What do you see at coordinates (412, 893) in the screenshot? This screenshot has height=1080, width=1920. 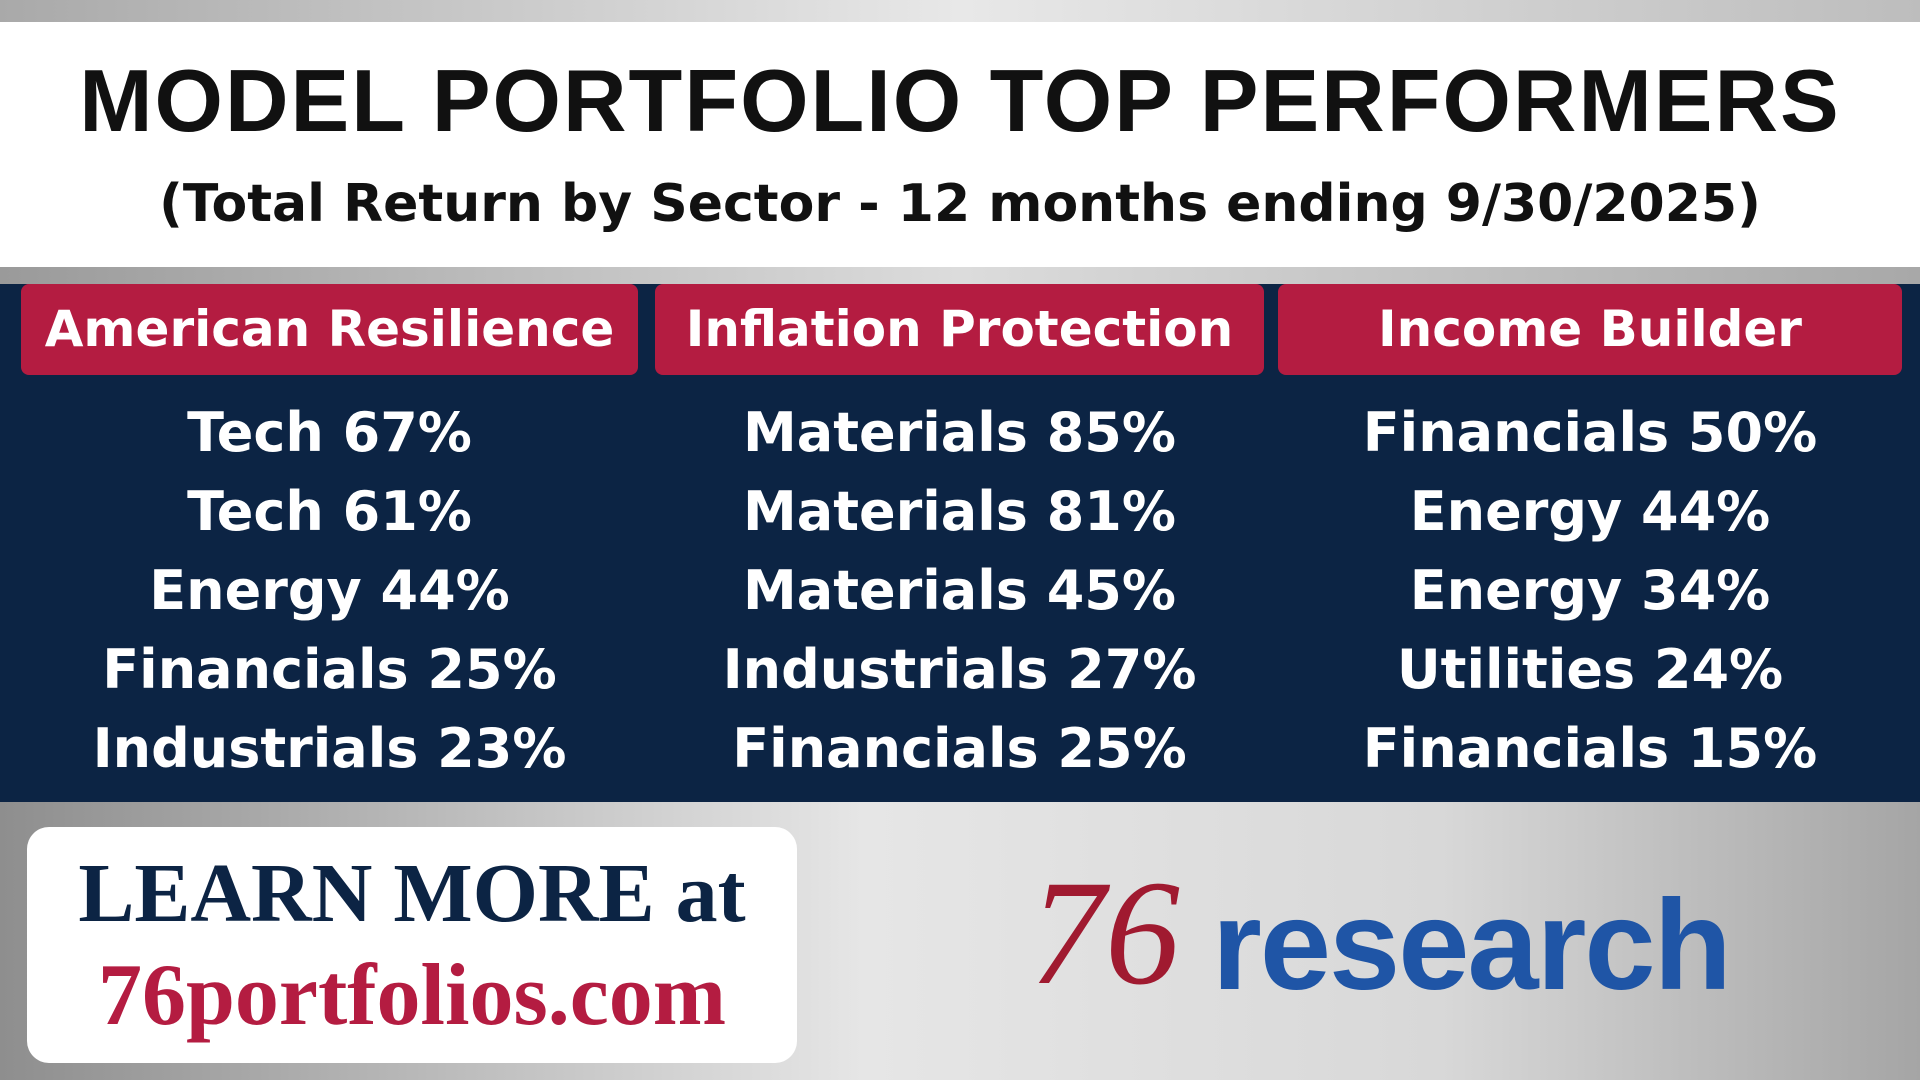 I see `cta-text: LEARN MORE at` at bounding box center [412, 893].